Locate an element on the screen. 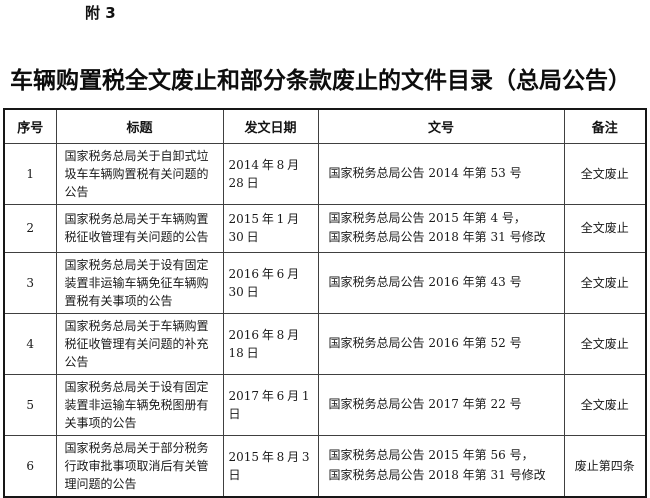 The image size is (650, 498). doc-no-line: 国家税务总局公告 2015 年第 56 号， is located at coordinates (431, 455).